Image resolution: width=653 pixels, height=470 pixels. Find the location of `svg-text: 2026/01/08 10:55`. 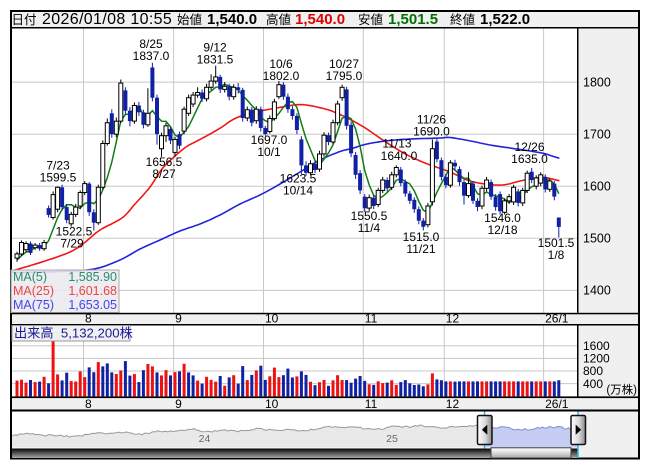

svg-text: 2026/01/08 10:55 is located at coordinates (107, 19).